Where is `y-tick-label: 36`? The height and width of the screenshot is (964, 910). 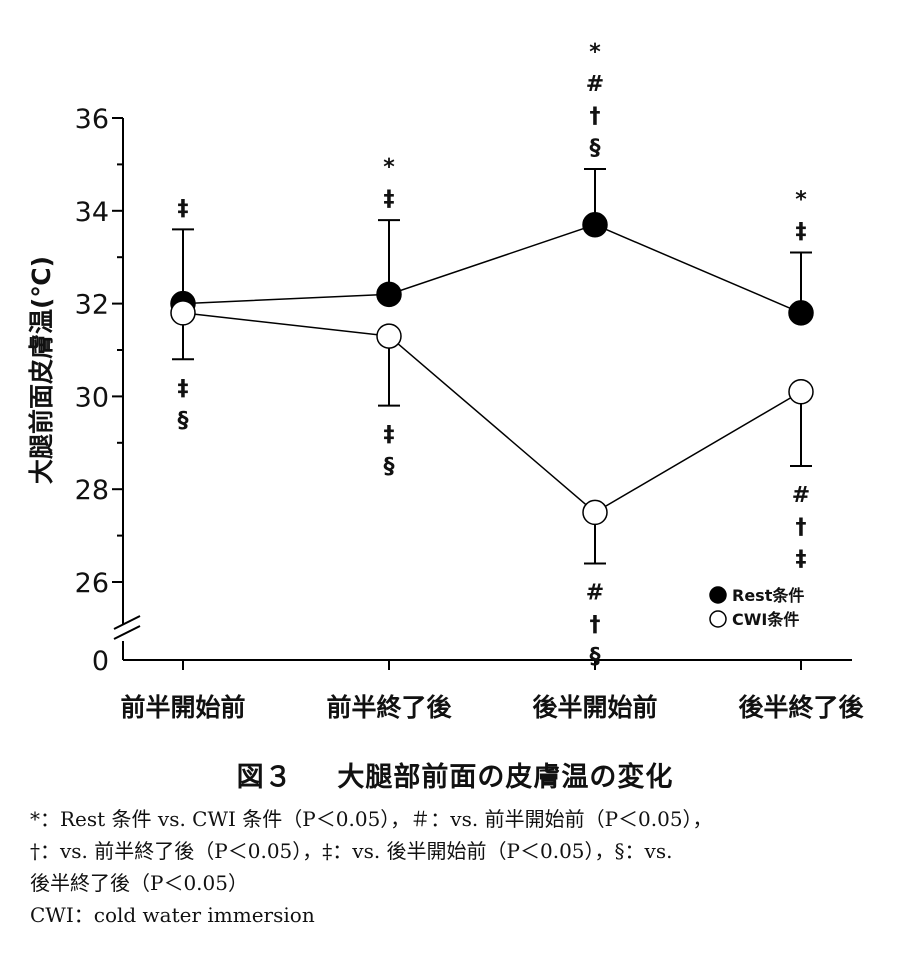
y-tick-label: 36 is located at coordinates (92, 119).